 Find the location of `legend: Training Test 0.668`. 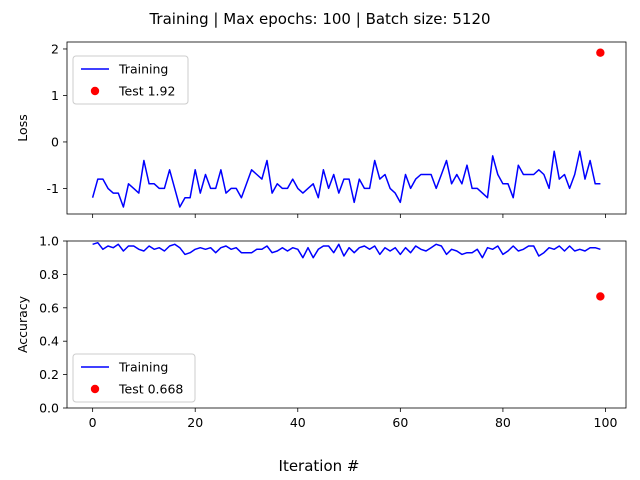

legend: Training Test 0.668 is located at coordinates (134, 378).